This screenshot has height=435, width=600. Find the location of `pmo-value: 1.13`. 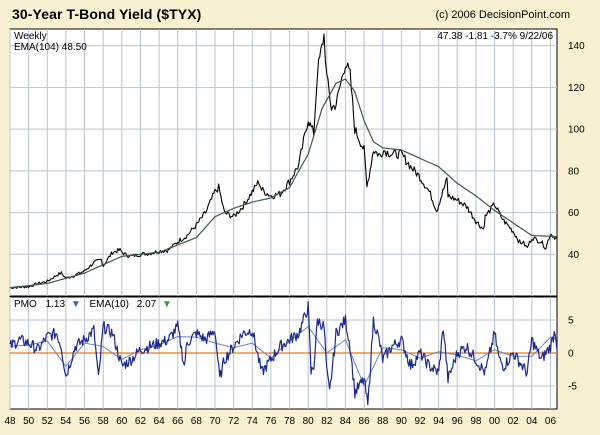

pmo-value: 1.13 is located at coordinates (56, 304).